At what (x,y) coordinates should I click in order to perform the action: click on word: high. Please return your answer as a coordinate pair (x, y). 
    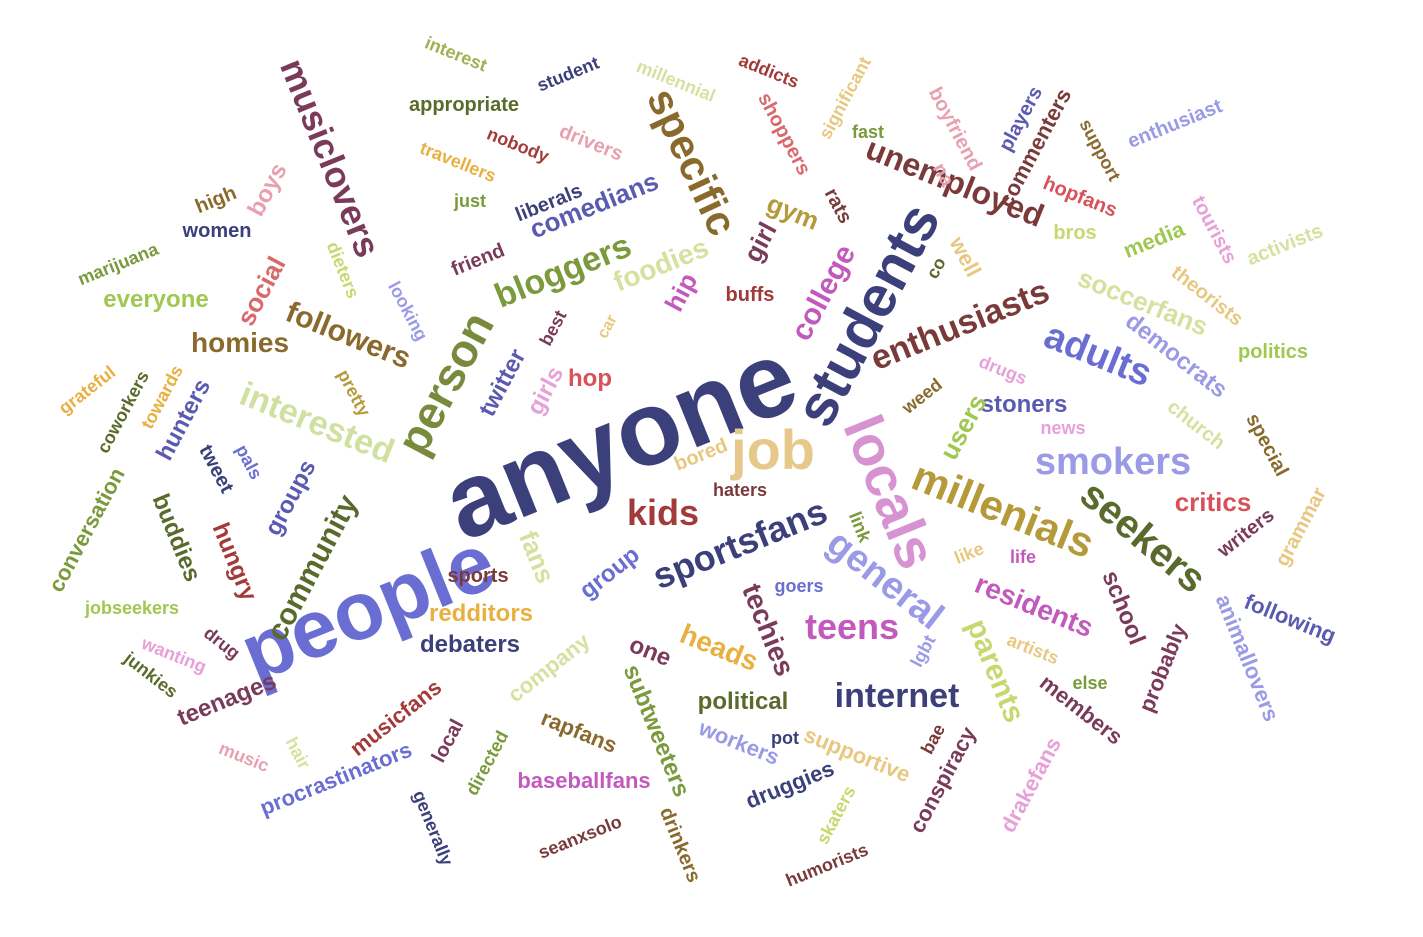
    Looking at the image, I should click on (216, 200).